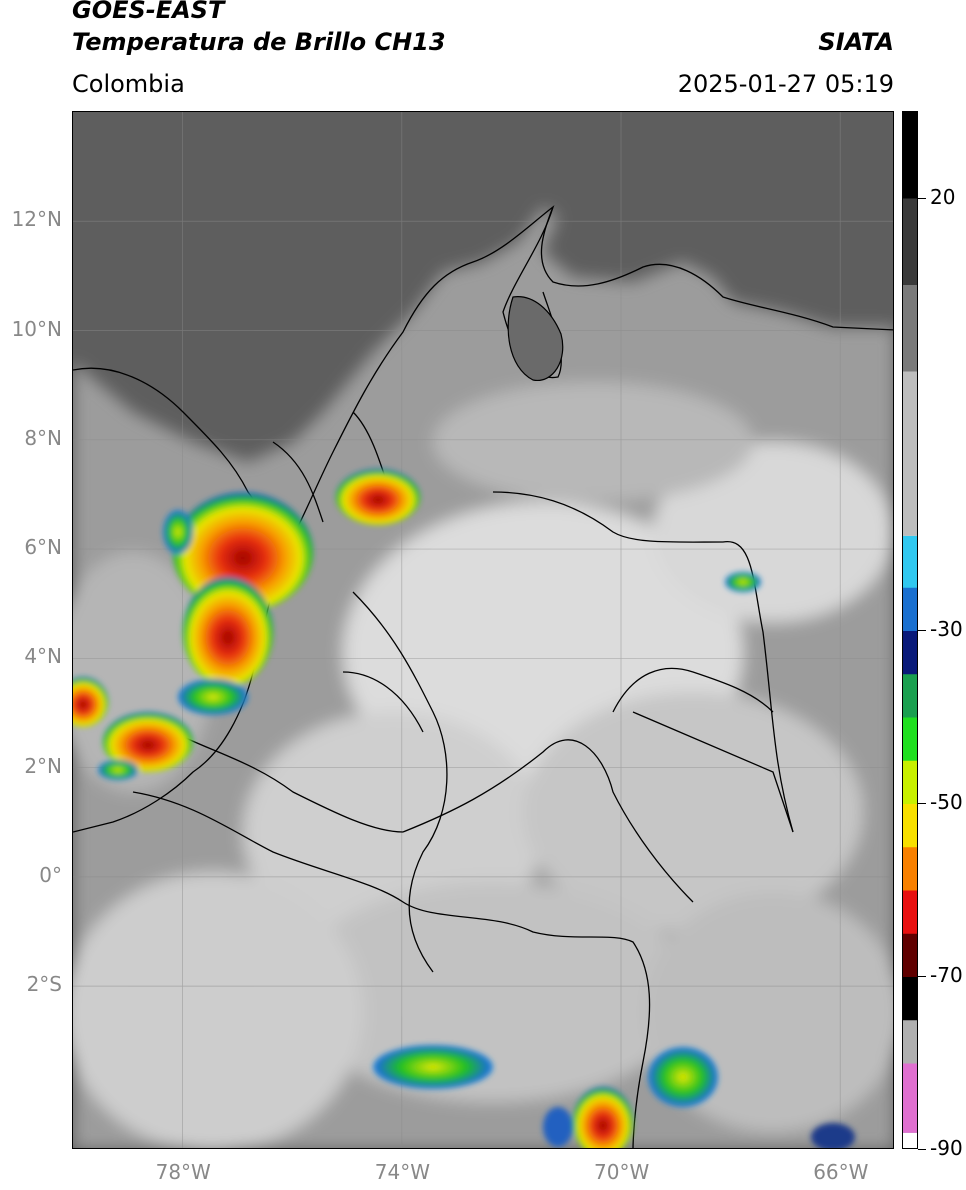 Image resolution: width=966 pixels, height=1190 pixels. Describe the element at coordinates (43, 765) in the screenshot. I see `lat-tick-label: 2°N` at that location.